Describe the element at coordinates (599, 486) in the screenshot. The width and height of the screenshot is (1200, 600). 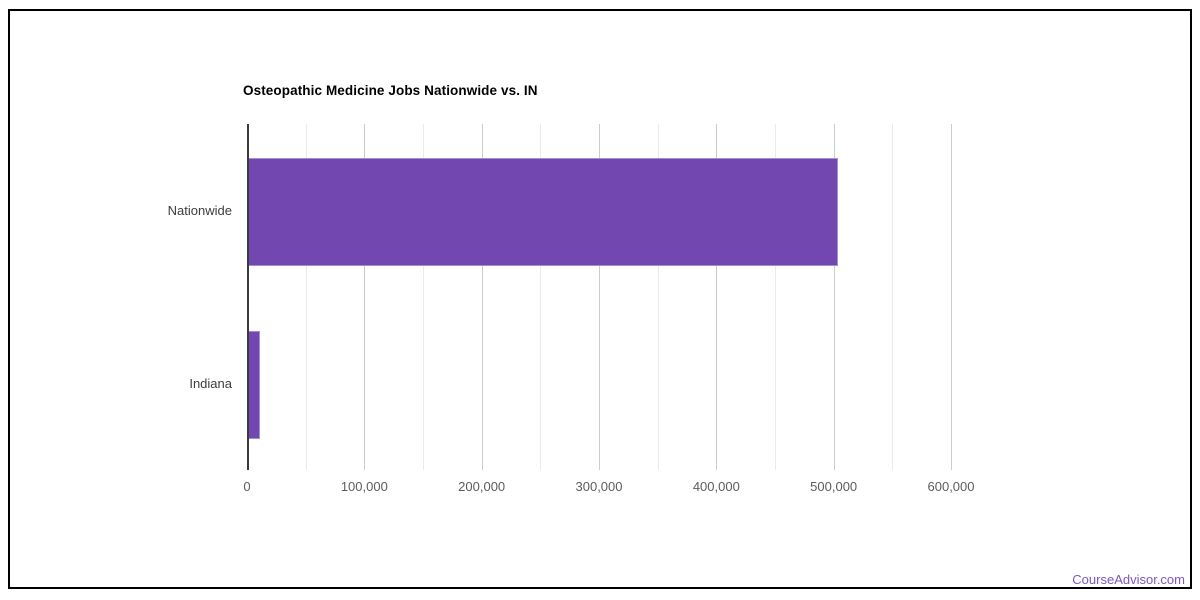
I see `x-tick-label-300000: 300,000` at that location.